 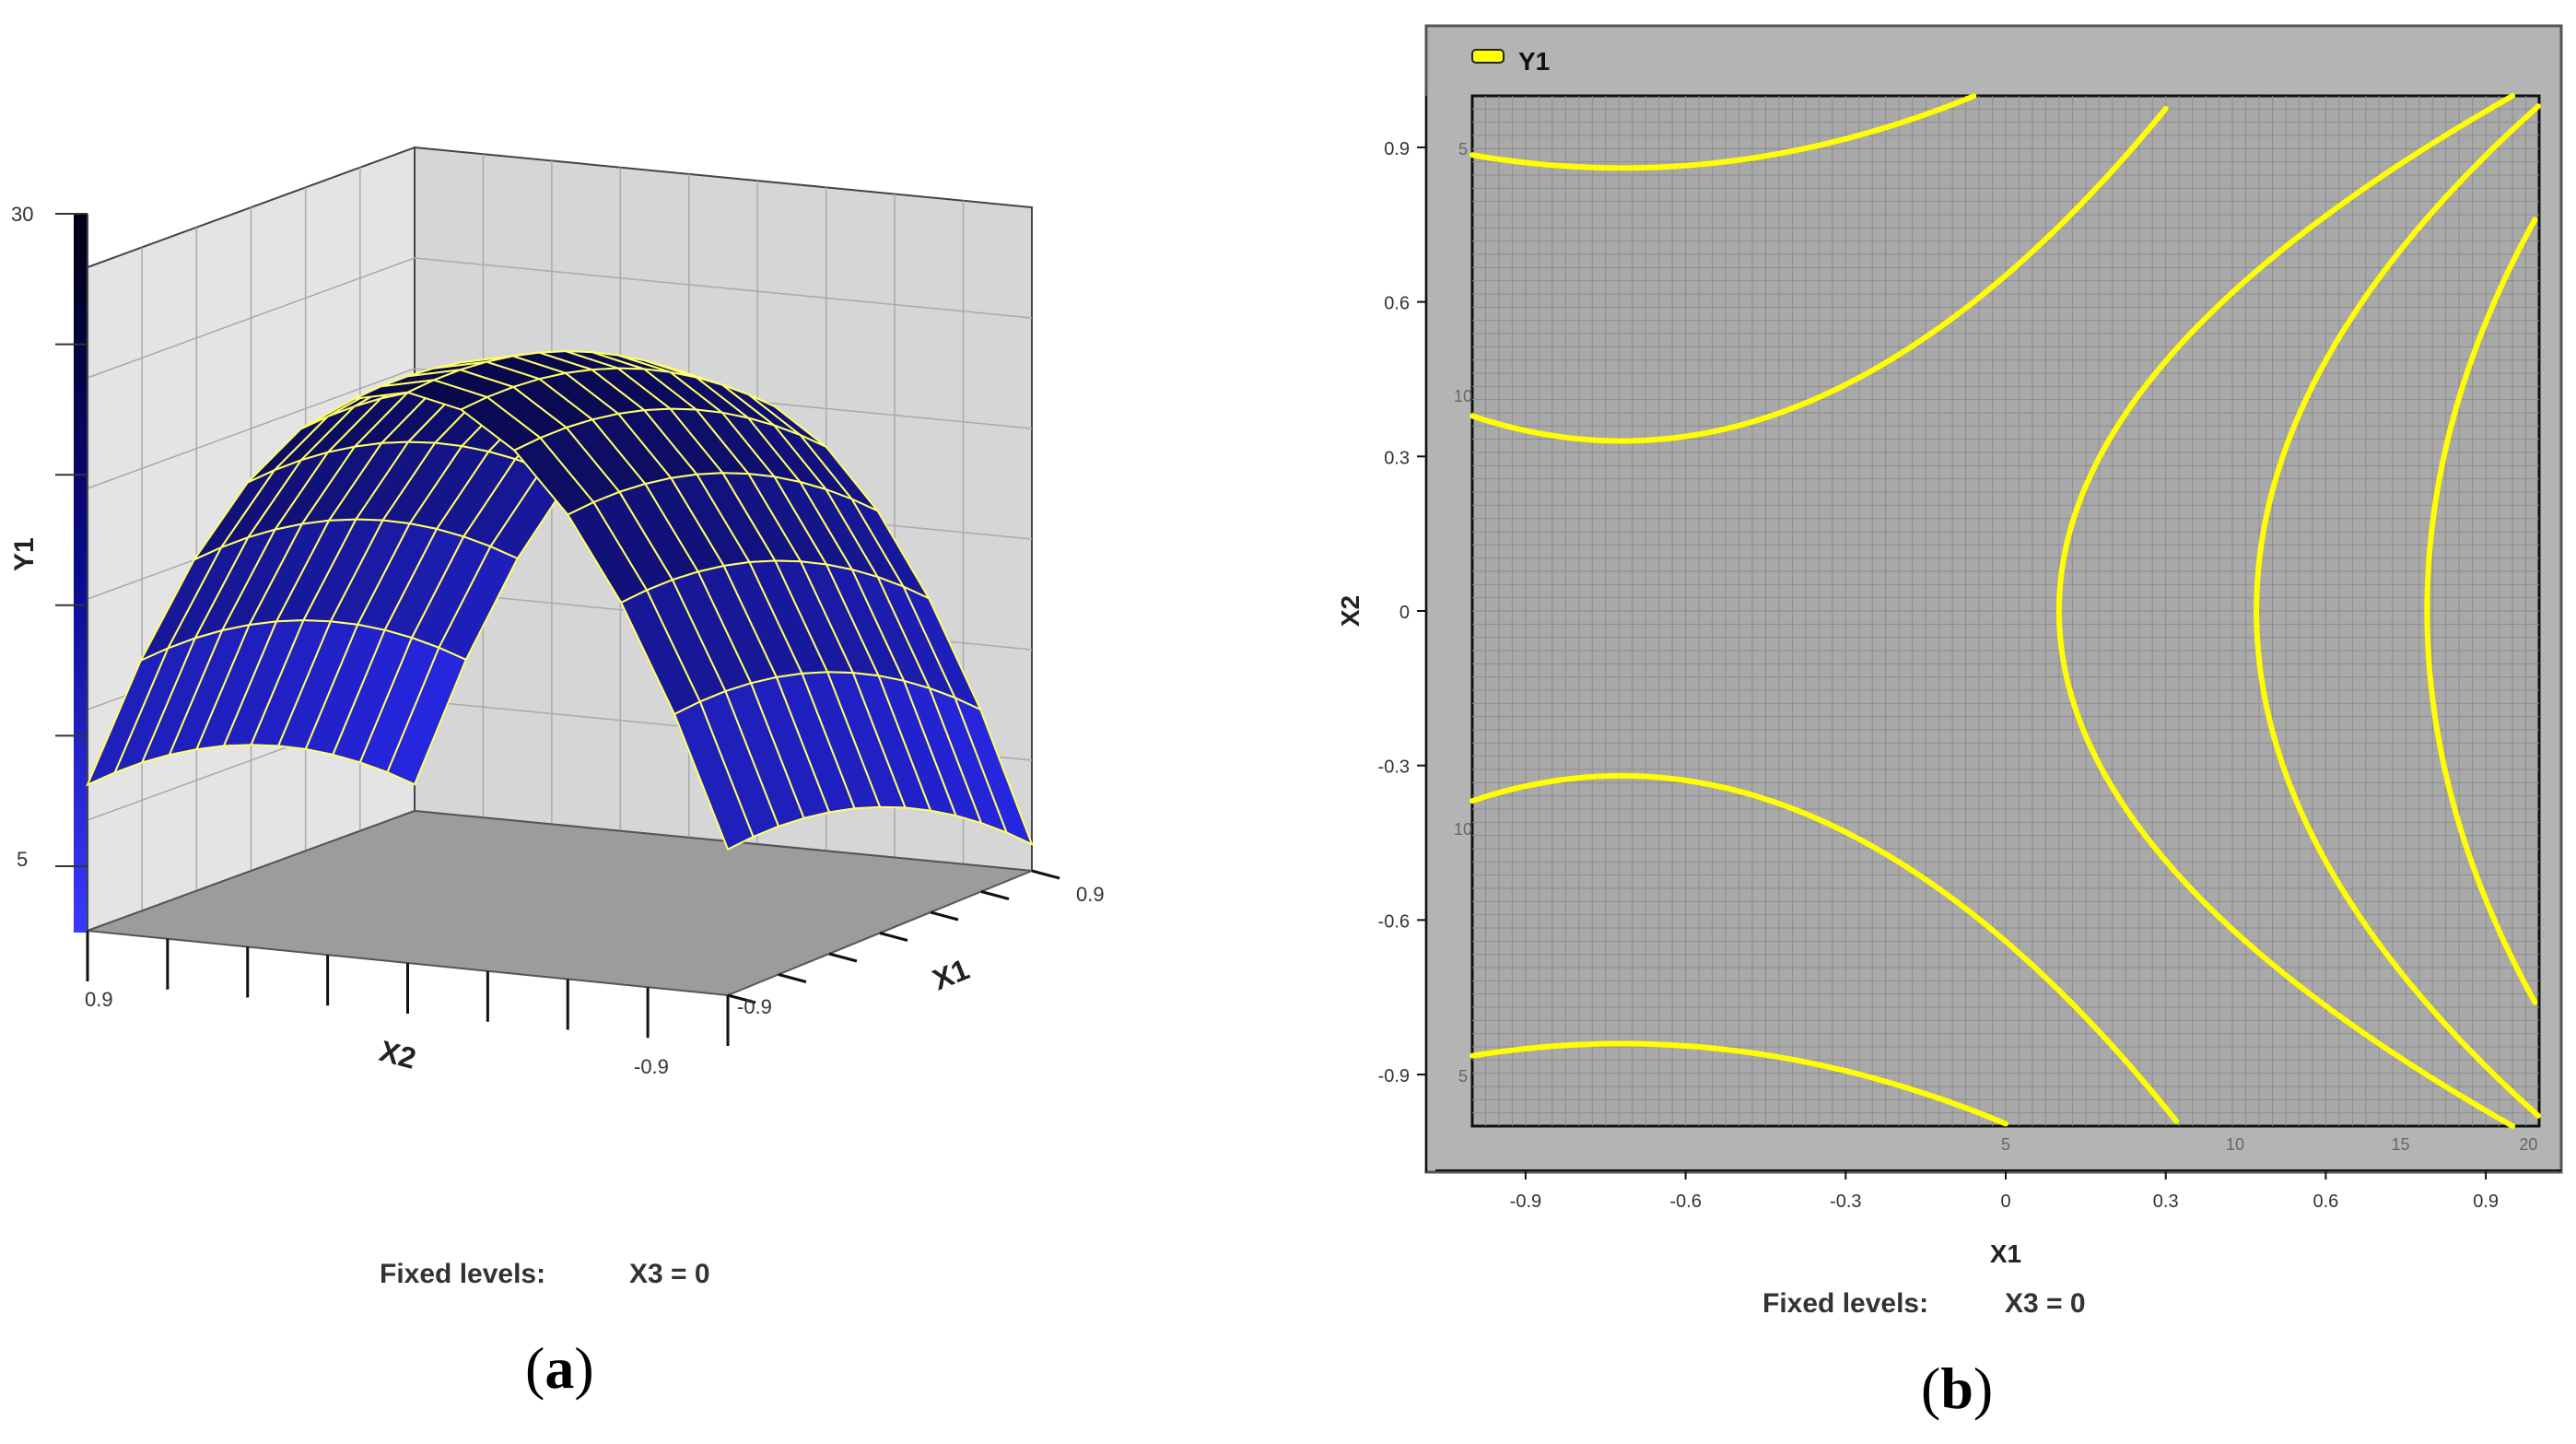 I want to click on contour-level-label: 15, so click(x=2400, y=1144).